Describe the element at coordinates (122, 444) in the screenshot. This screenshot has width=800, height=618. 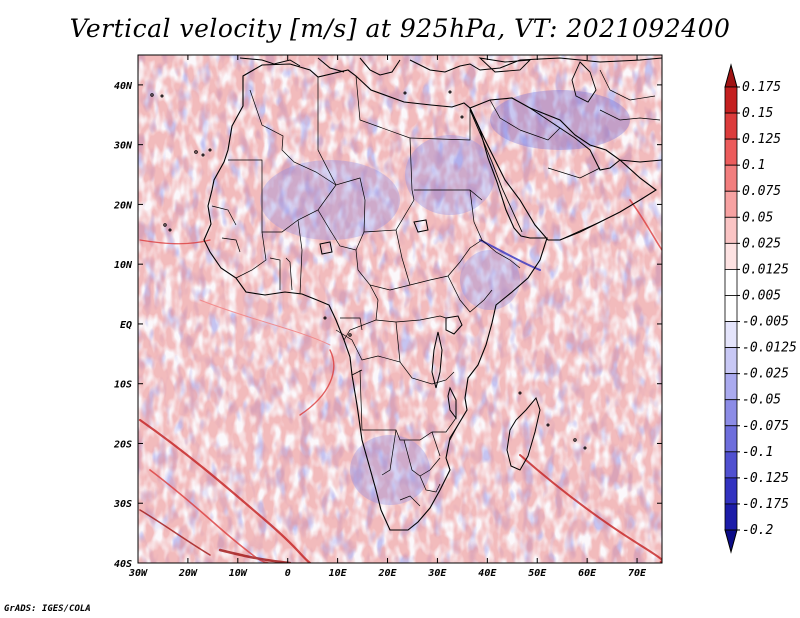
I see `lat-tick-label: 20S` at that location.